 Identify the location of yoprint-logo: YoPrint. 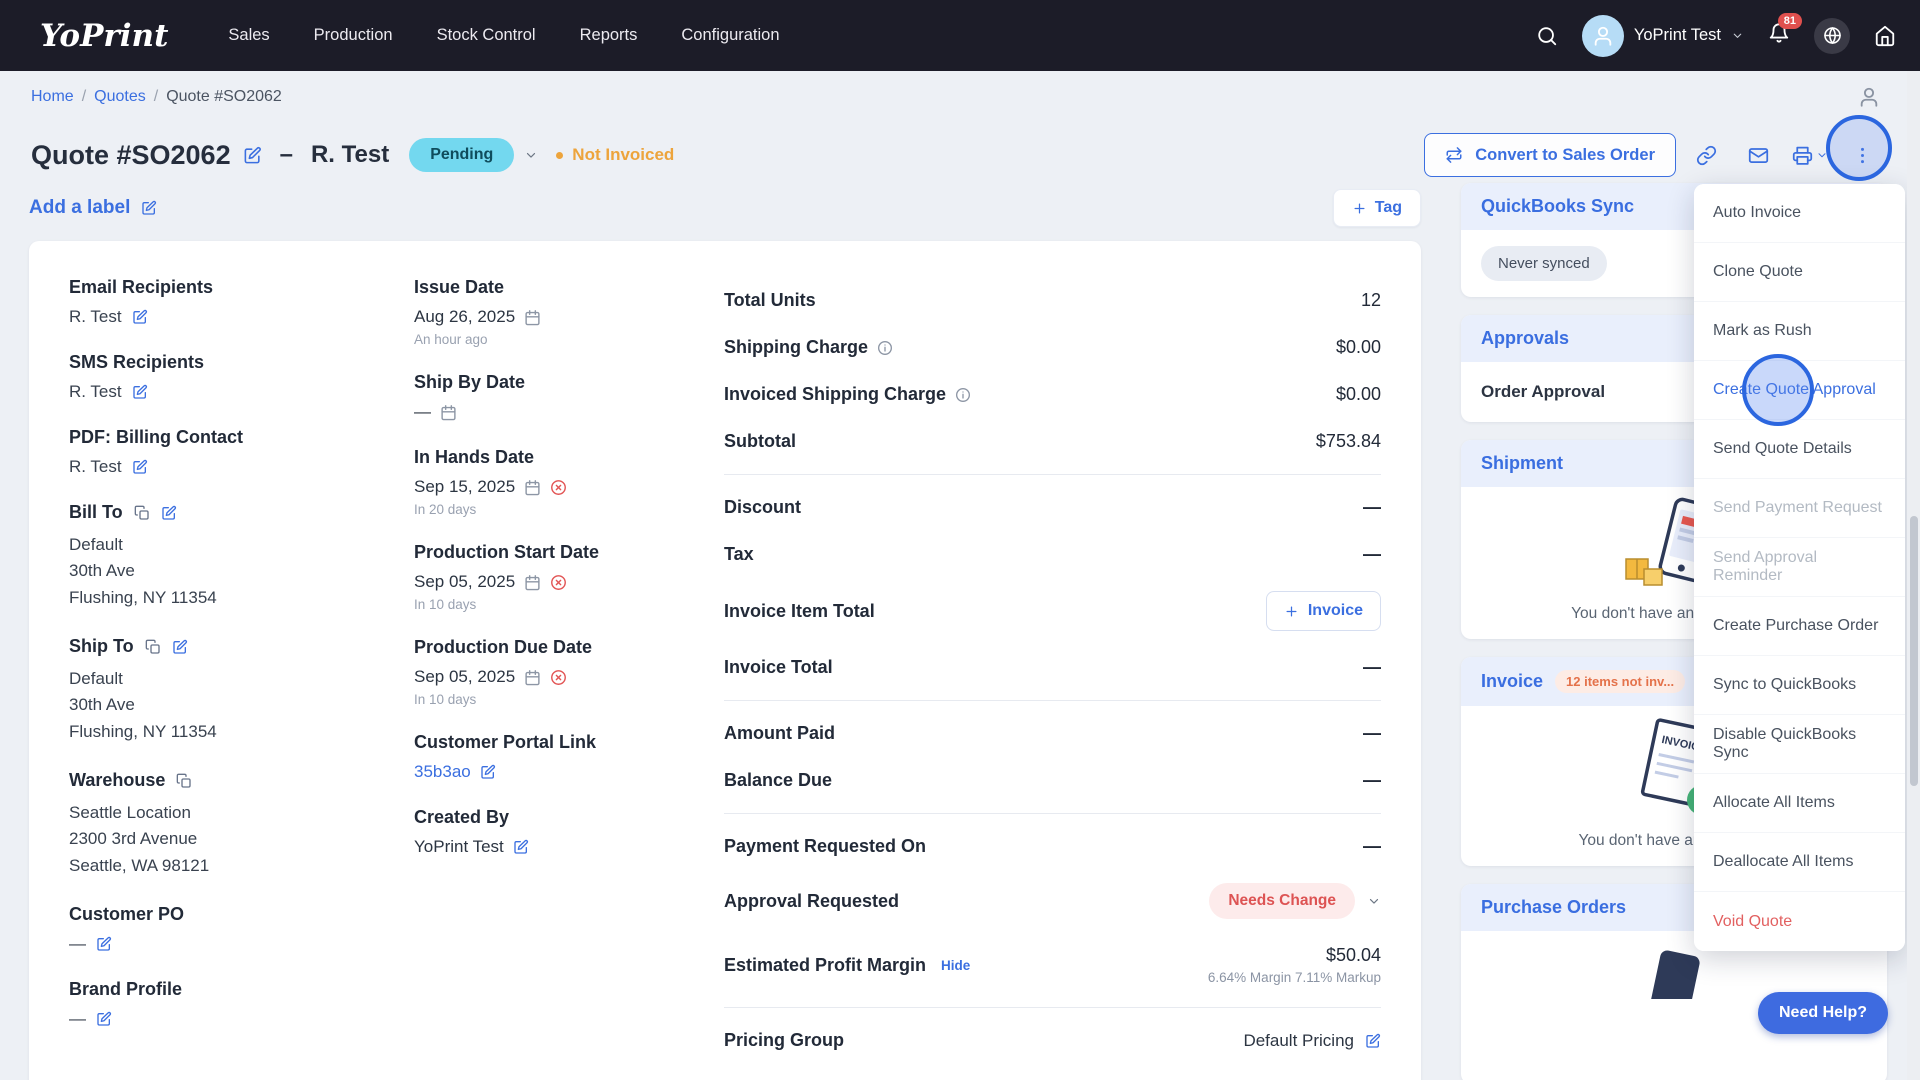
(104, 35).